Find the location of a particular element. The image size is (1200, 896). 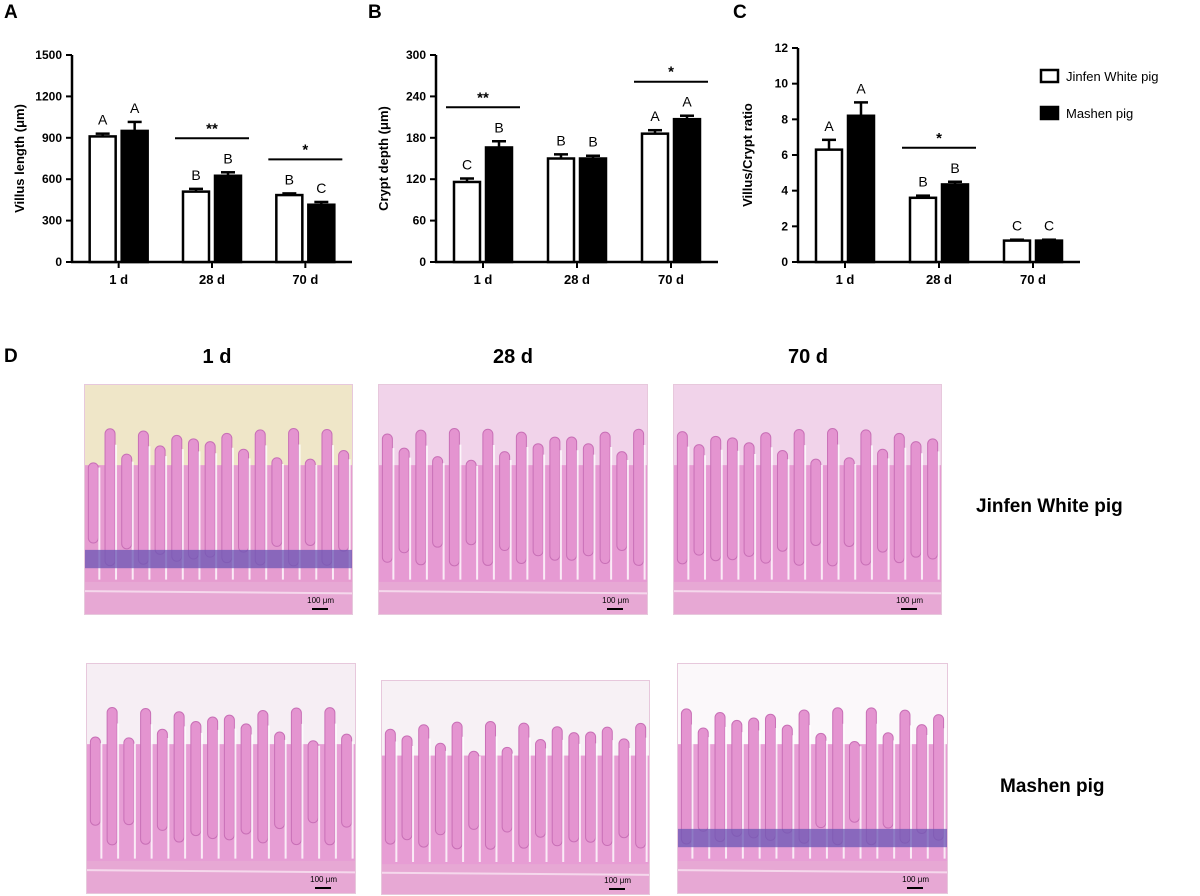

panel-label-a: A is located at coordinates (11, 12).